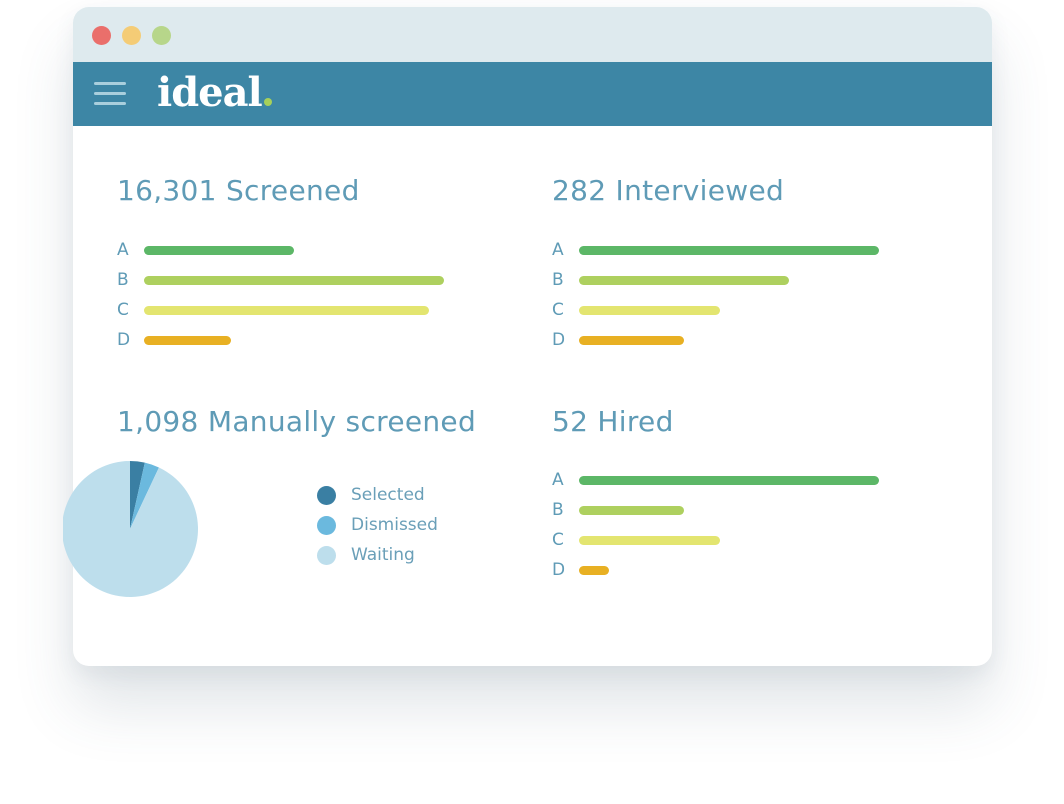  I want to click on hired-grade-row: B, so click(717, 510).